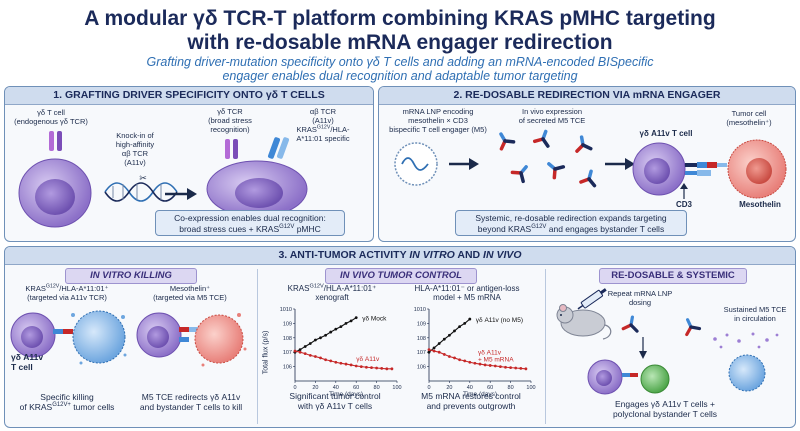 This screenshot has width=800, height=431. What do you see at coordinates (68, 337) in the screenshot?
I see `invitro-killing-a11v-icon` at bounding box center [68, 337].